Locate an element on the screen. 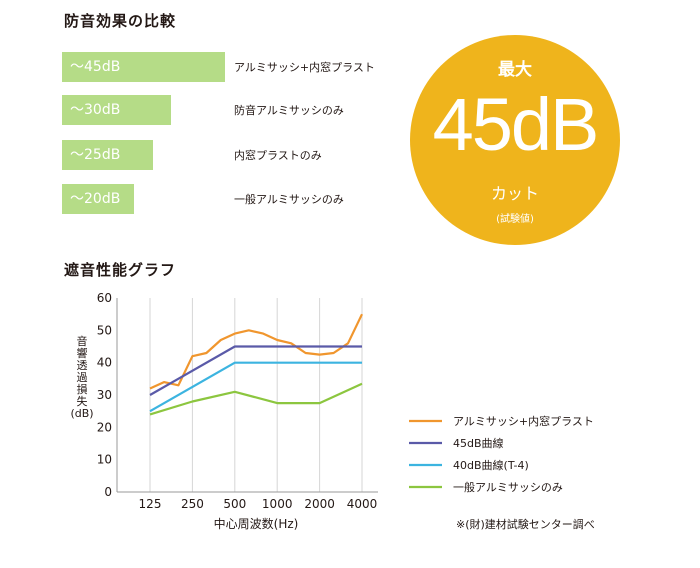 This screenshot has width=700, height=568. x-tick-label: 4000 is located at coordinates (362, 504).